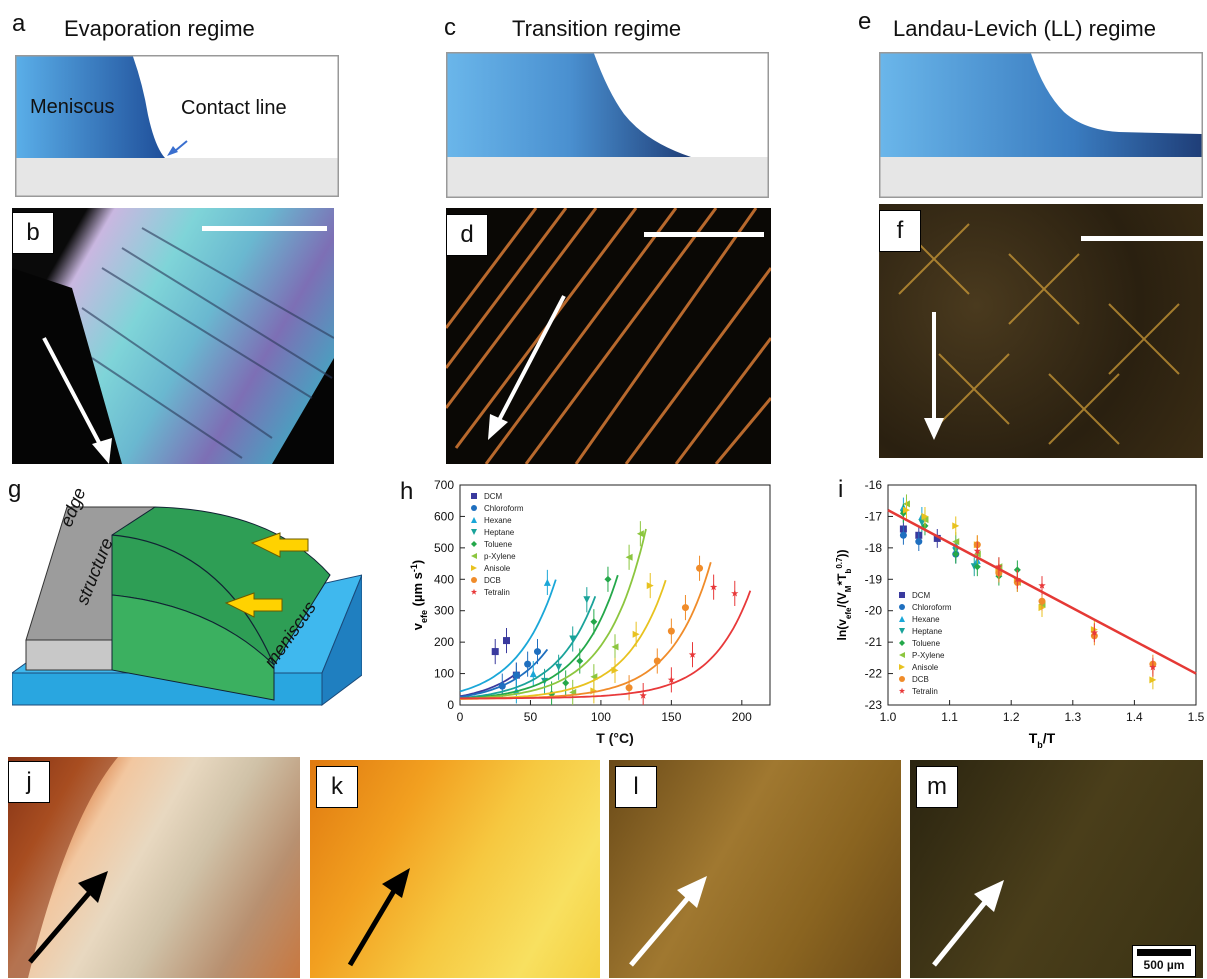 This screenshot has width=1207, height=979. I want to click on chart-i-xtick-label: 1.1, so click(949, 717).